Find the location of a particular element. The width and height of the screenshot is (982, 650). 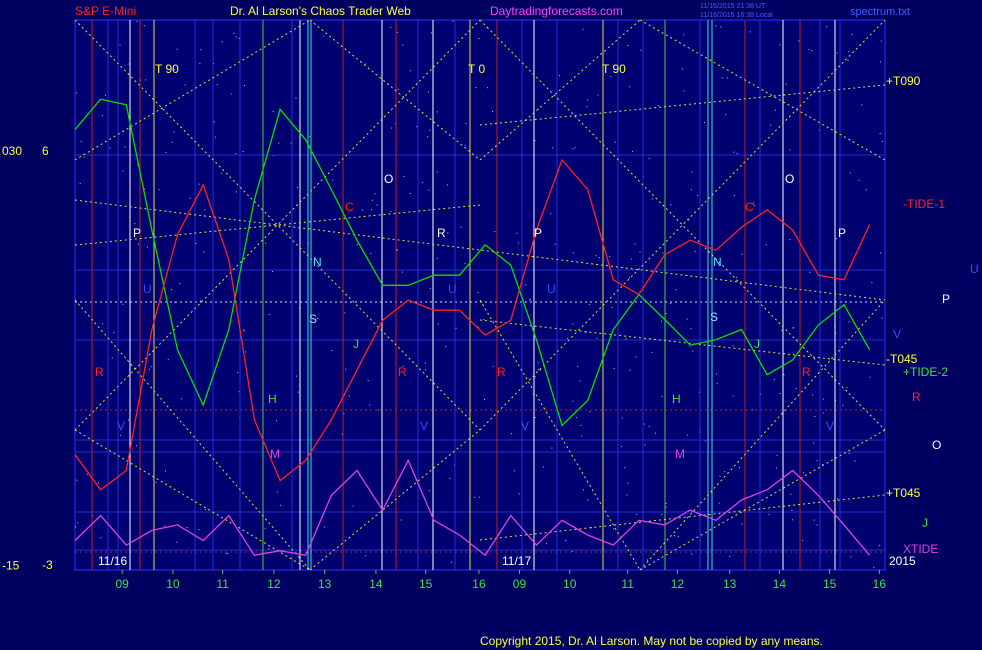

annotation: H is located at coordinates (272, 399).